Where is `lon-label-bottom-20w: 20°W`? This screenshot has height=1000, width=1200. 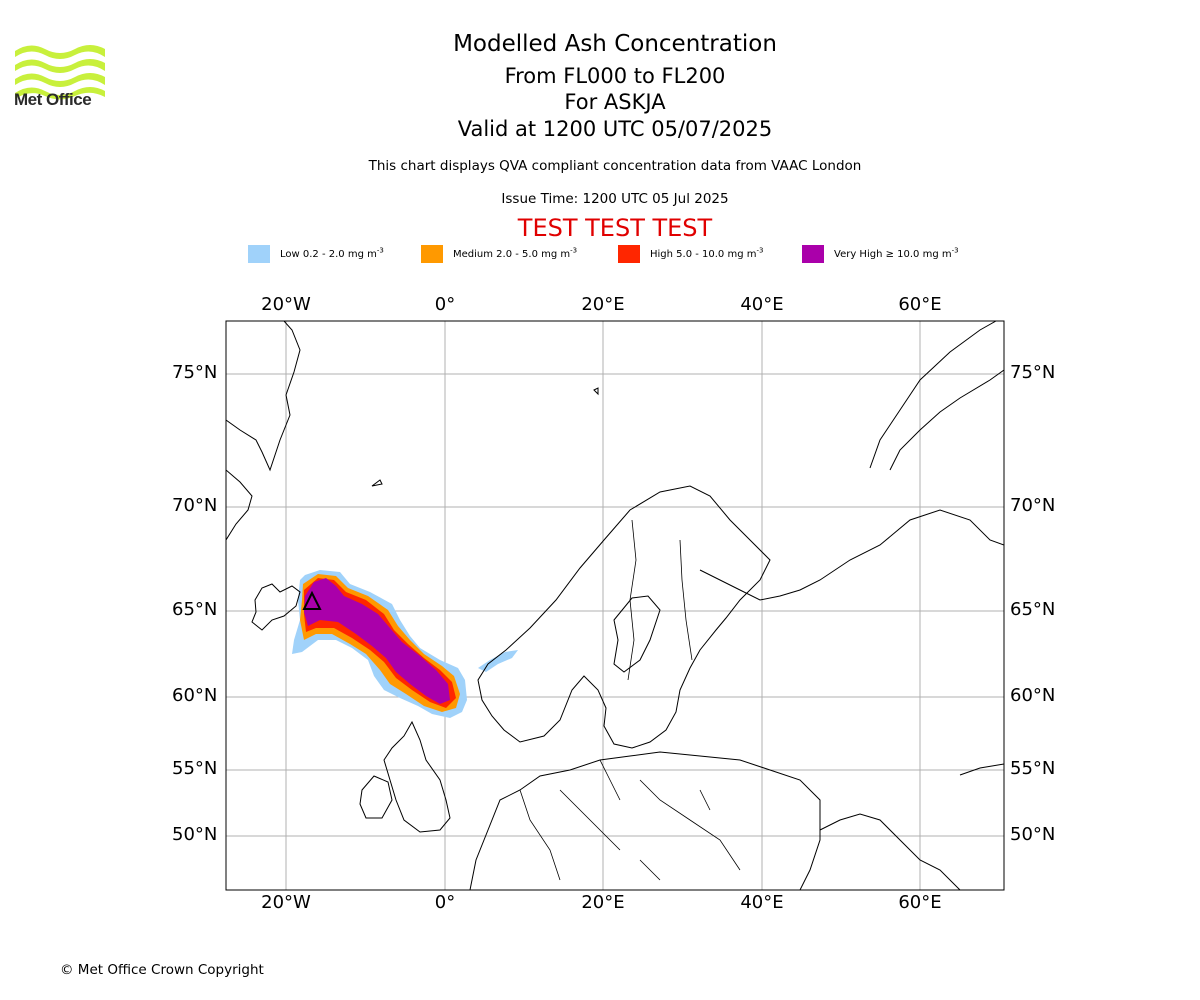
lon-label-bottom-20w: 20°W is located at coordinates (286, 902).